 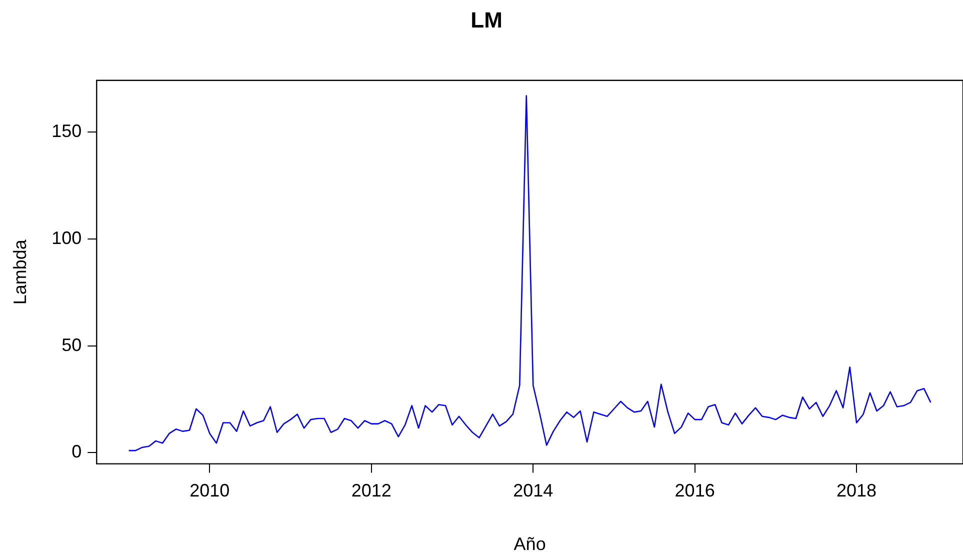 I want to click on x-tick-label: 2018, so click(x=856, y=490).